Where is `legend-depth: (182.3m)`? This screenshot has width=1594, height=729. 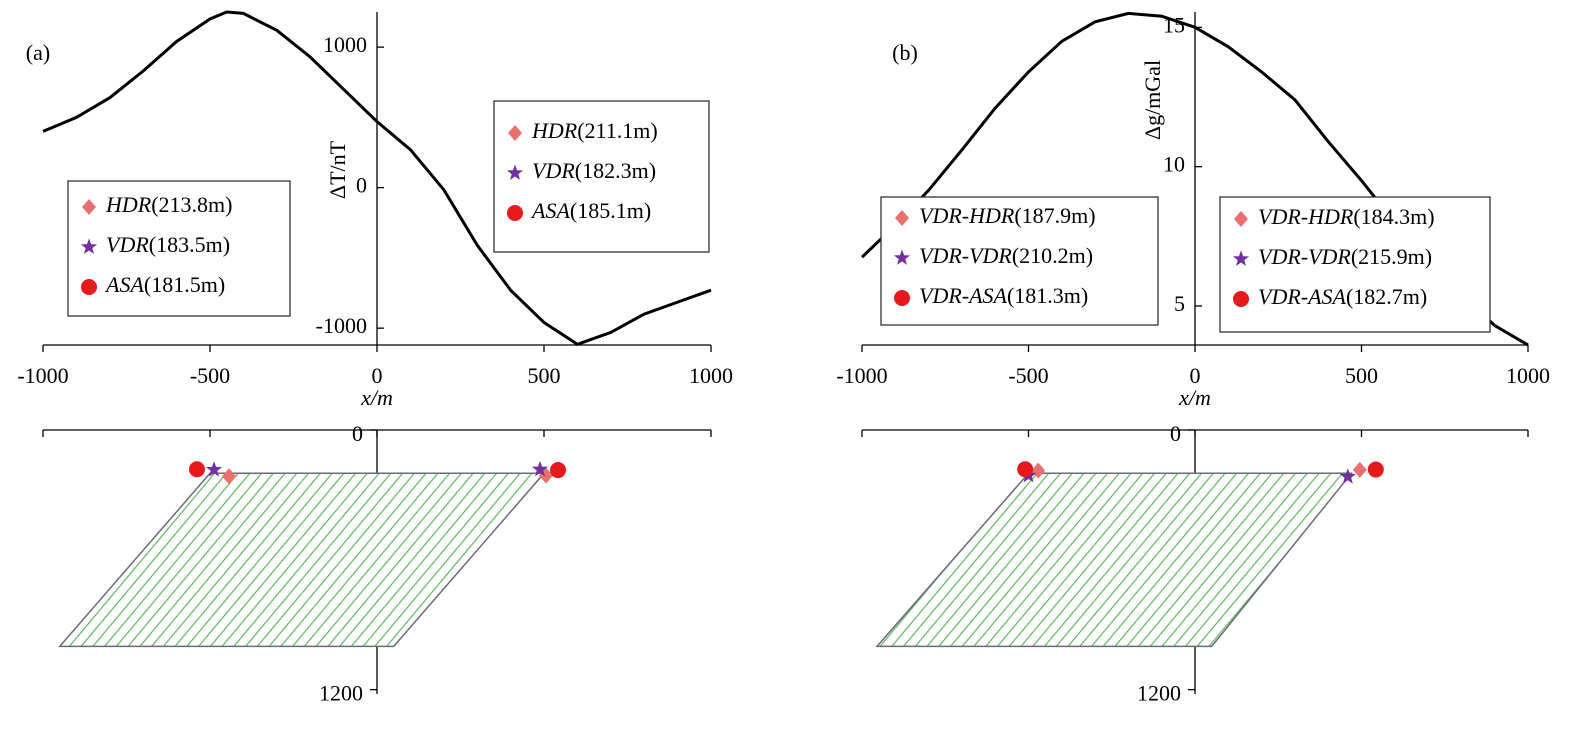
legend-depth: (182.3m) is located at coordinates (615, 170).